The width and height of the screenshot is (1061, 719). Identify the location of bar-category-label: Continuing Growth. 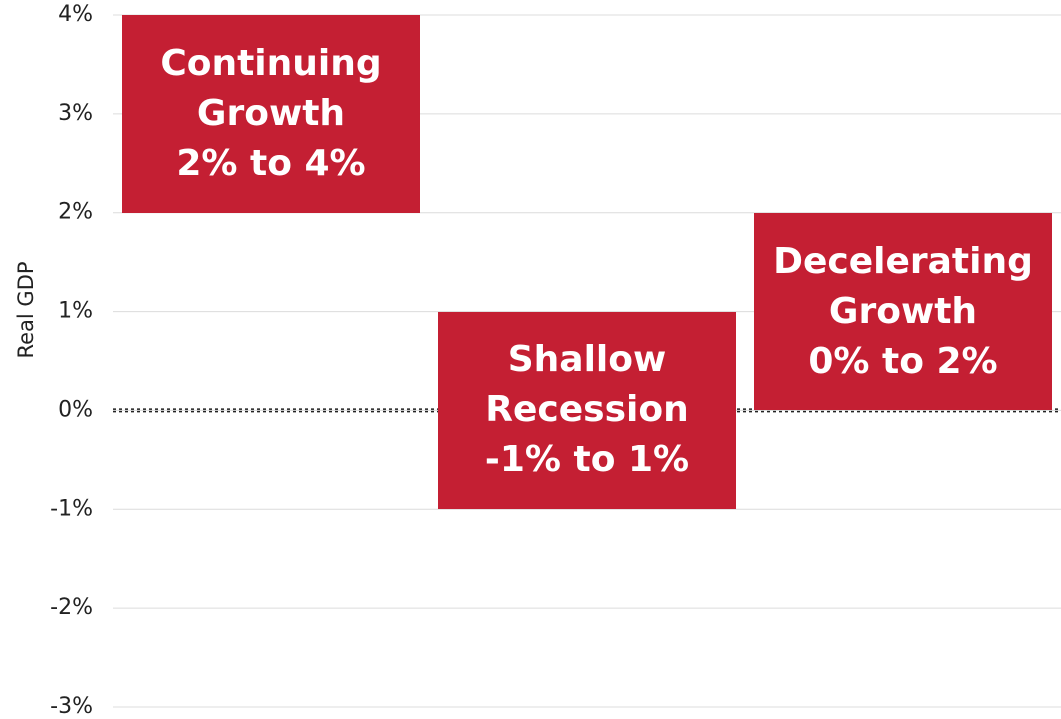
(271, 88).